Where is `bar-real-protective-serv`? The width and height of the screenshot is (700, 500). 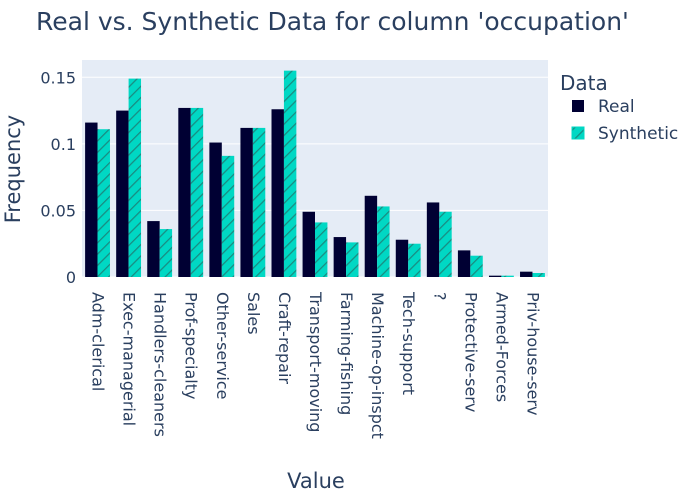
bar-real-protective-serv is located at coordinates (464, 263).